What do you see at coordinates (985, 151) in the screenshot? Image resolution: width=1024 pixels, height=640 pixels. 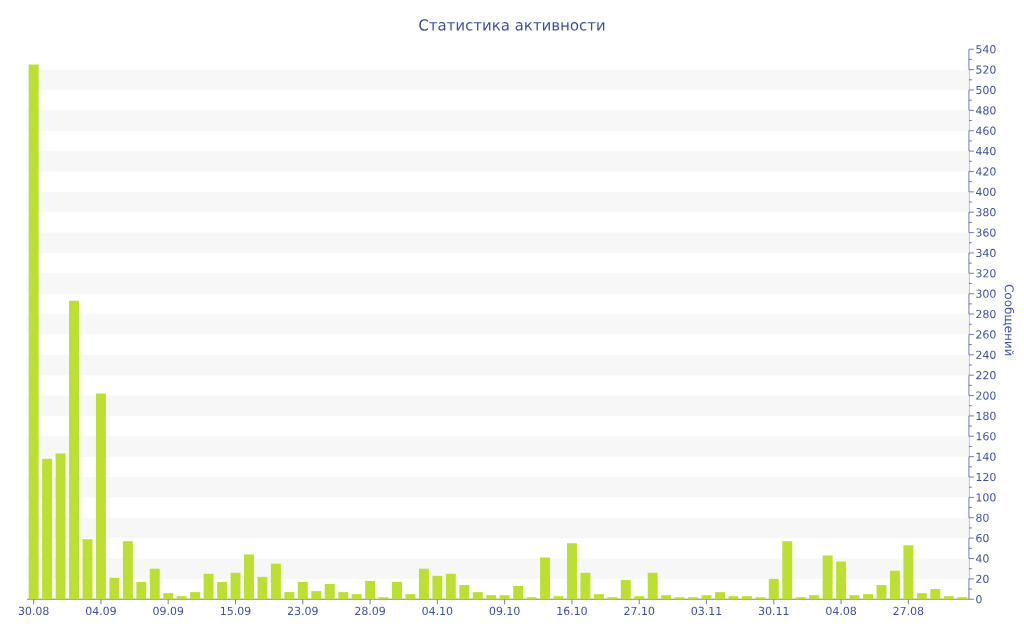 I see `y-tick-label: 440` at bounding box center [985, 151].